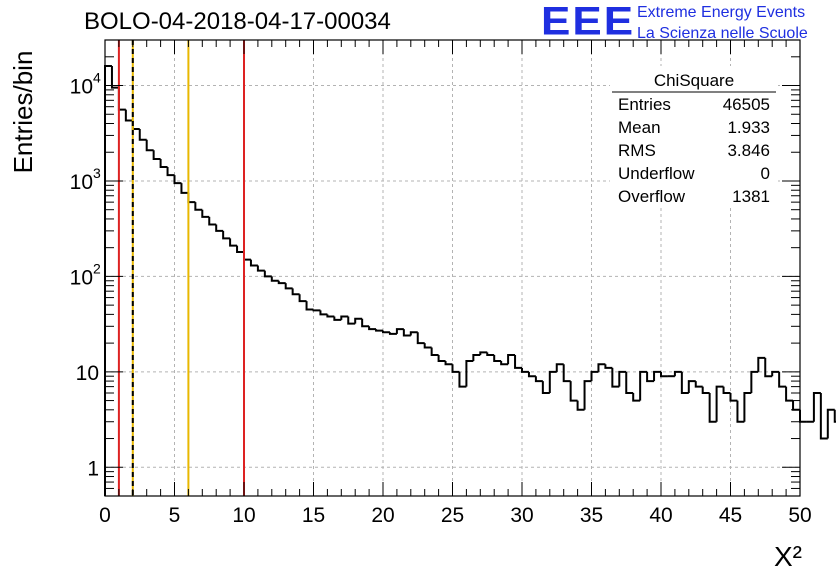  I want to click on x-axis-label: X², so click(788, 556).